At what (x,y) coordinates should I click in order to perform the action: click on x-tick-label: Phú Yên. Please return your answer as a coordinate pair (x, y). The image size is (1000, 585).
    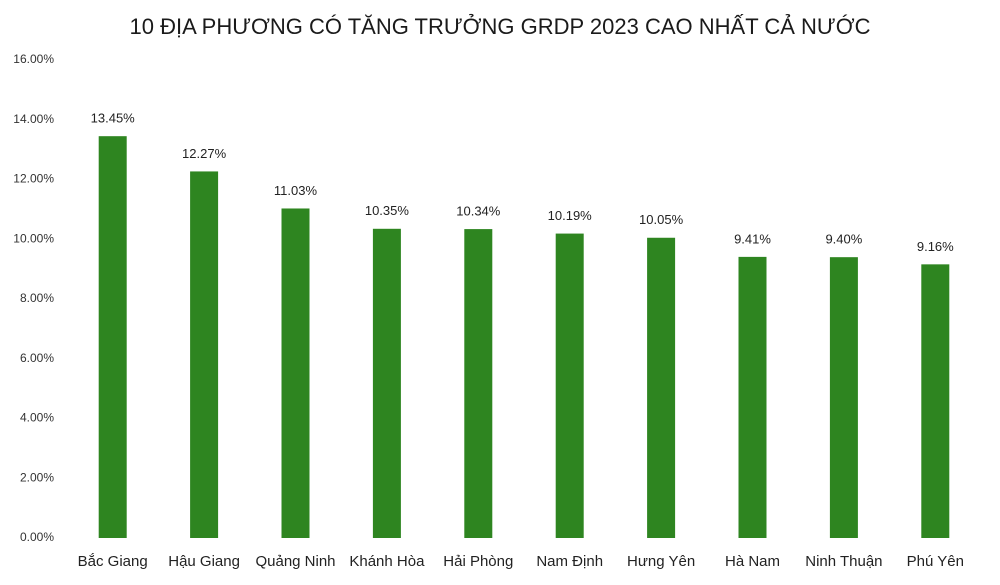
    Looking at the image, I should click on (935, 561).